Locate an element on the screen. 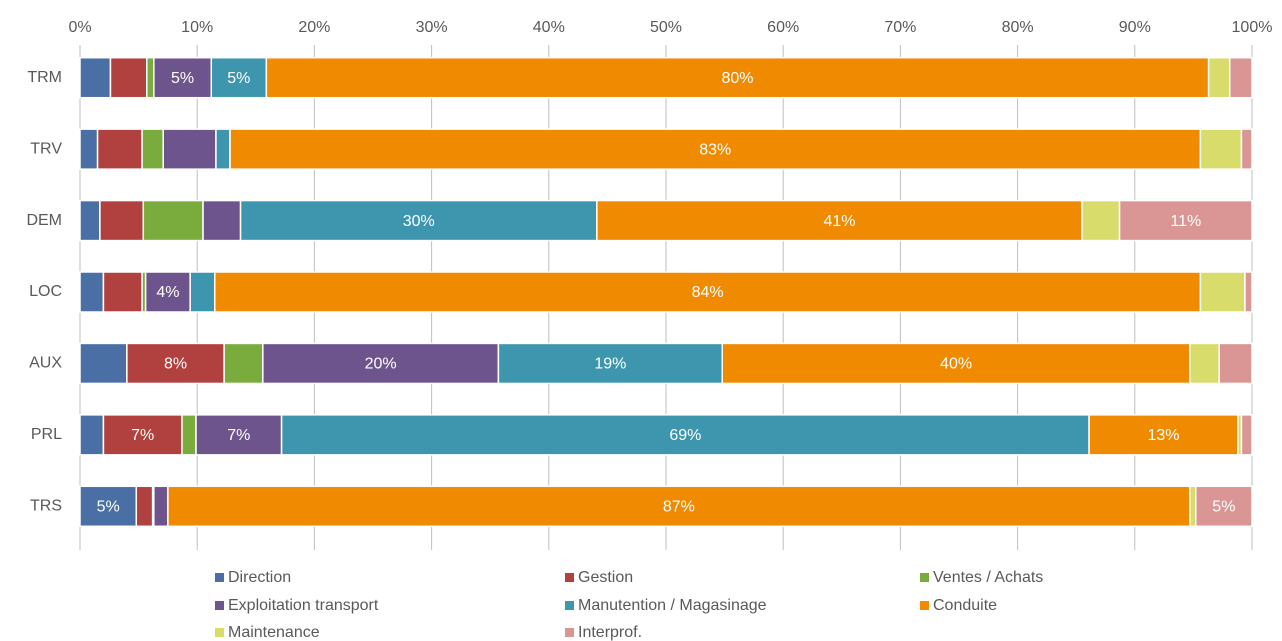 Image resolution: width=1282 pixels, height=641 pixels. y-tick-label: TRV is located at coordinates (46, 148).